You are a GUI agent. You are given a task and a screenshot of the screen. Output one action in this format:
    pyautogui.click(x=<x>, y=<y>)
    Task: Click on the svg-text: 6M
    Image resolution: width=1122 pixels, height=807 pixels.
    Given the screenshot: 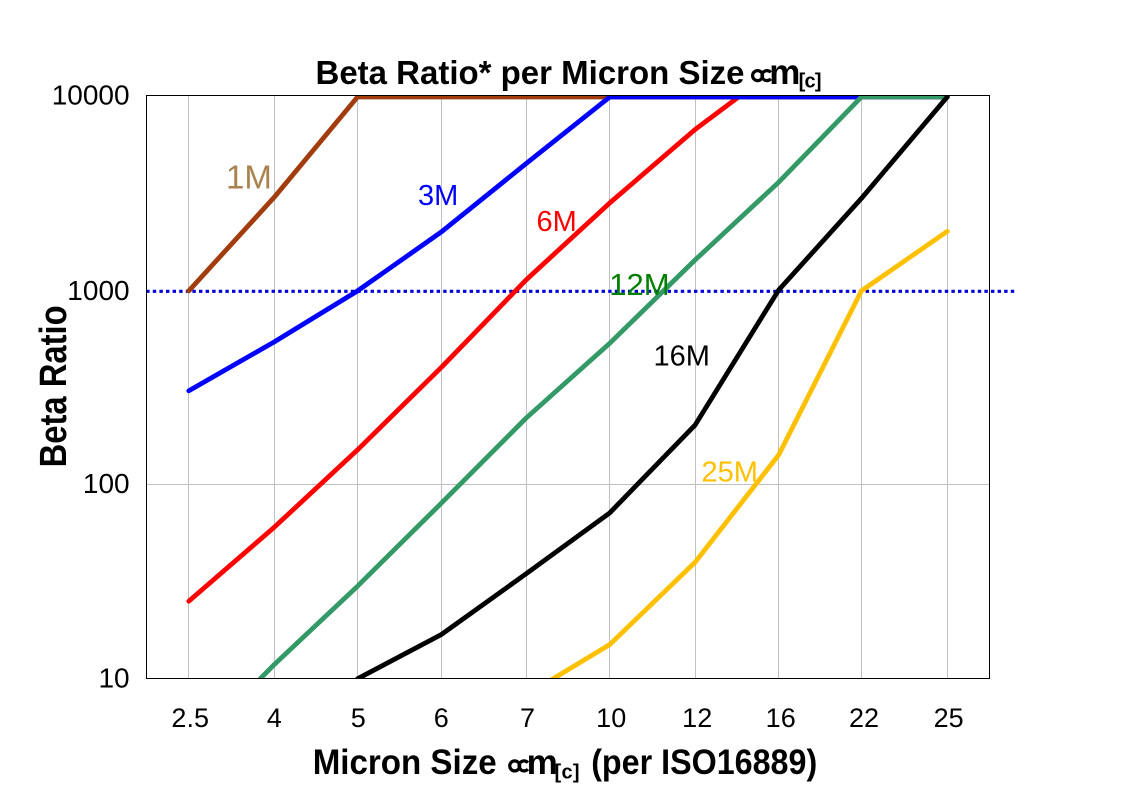 What is the action you would take?
    pyautogui.click(x=557, y=222)
    